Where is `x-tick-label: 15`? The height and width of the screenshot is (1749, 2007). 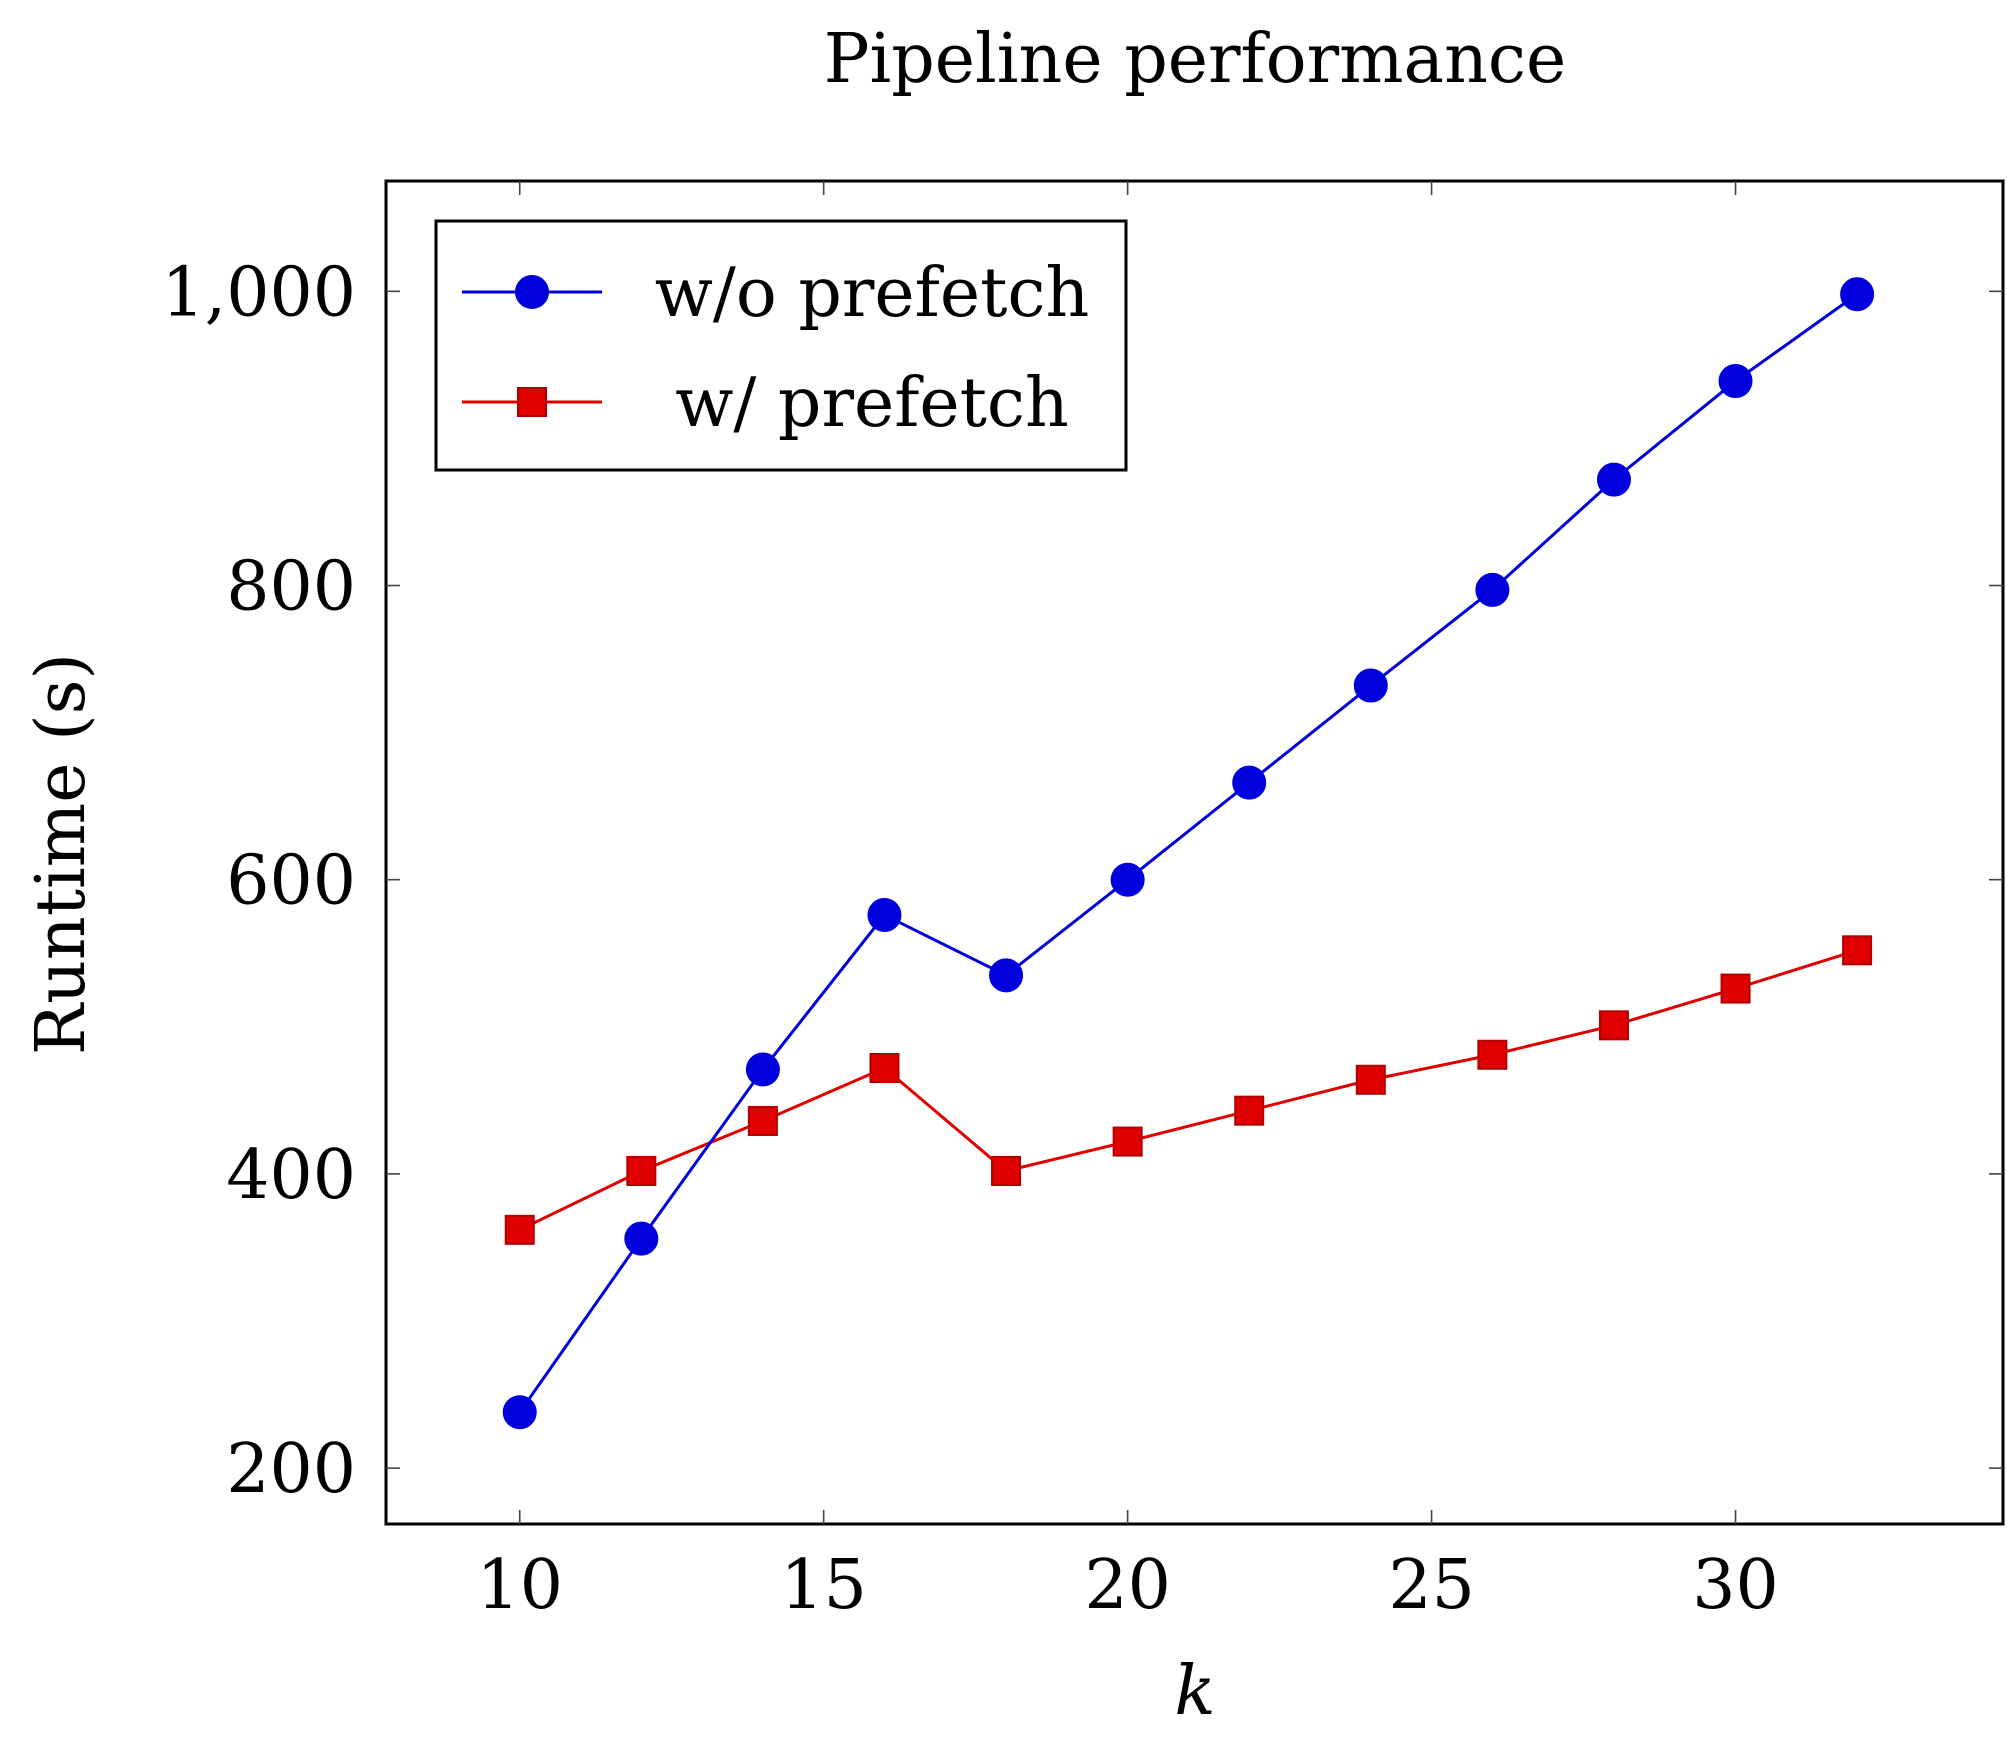
x-tick-label: 15 is located at coordinates (823, 1585).